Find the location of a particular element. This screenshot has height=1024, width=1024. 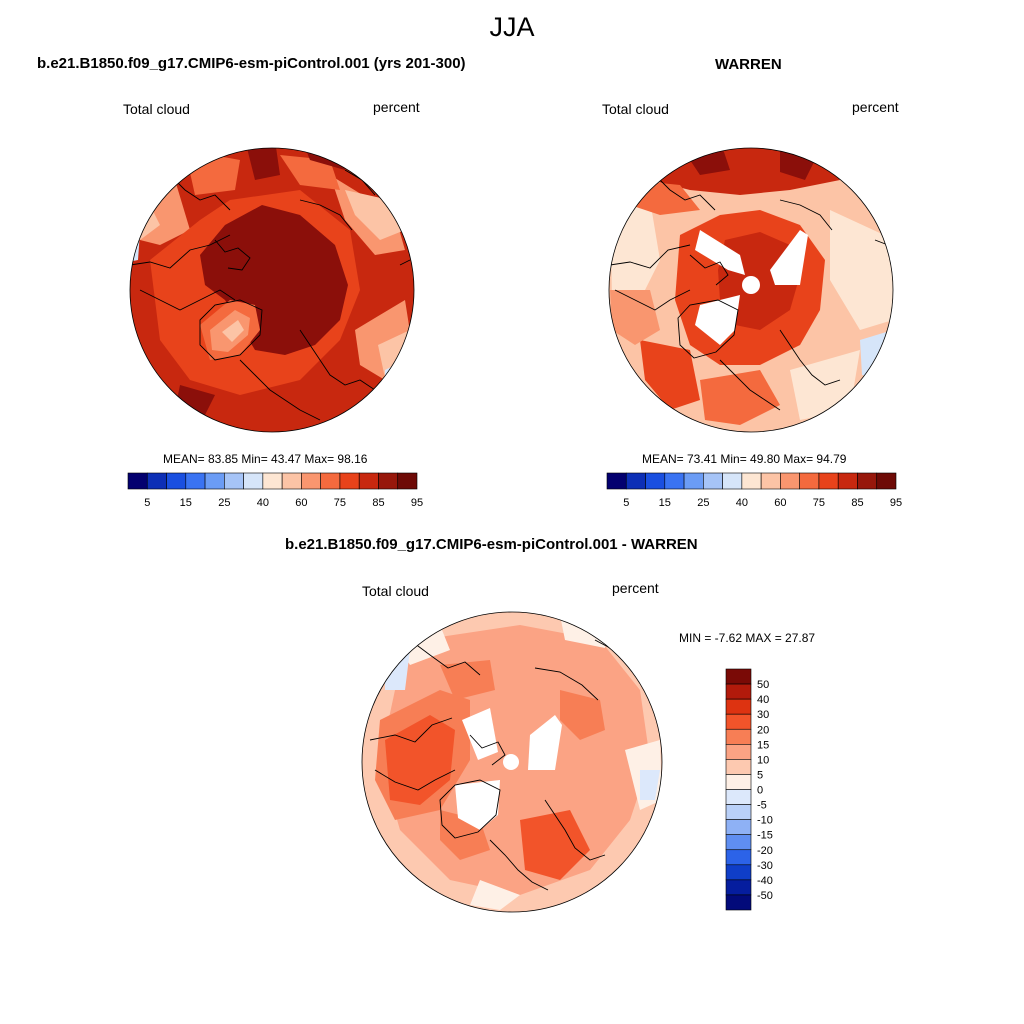

map-difference is located at coordinates (512, 762).